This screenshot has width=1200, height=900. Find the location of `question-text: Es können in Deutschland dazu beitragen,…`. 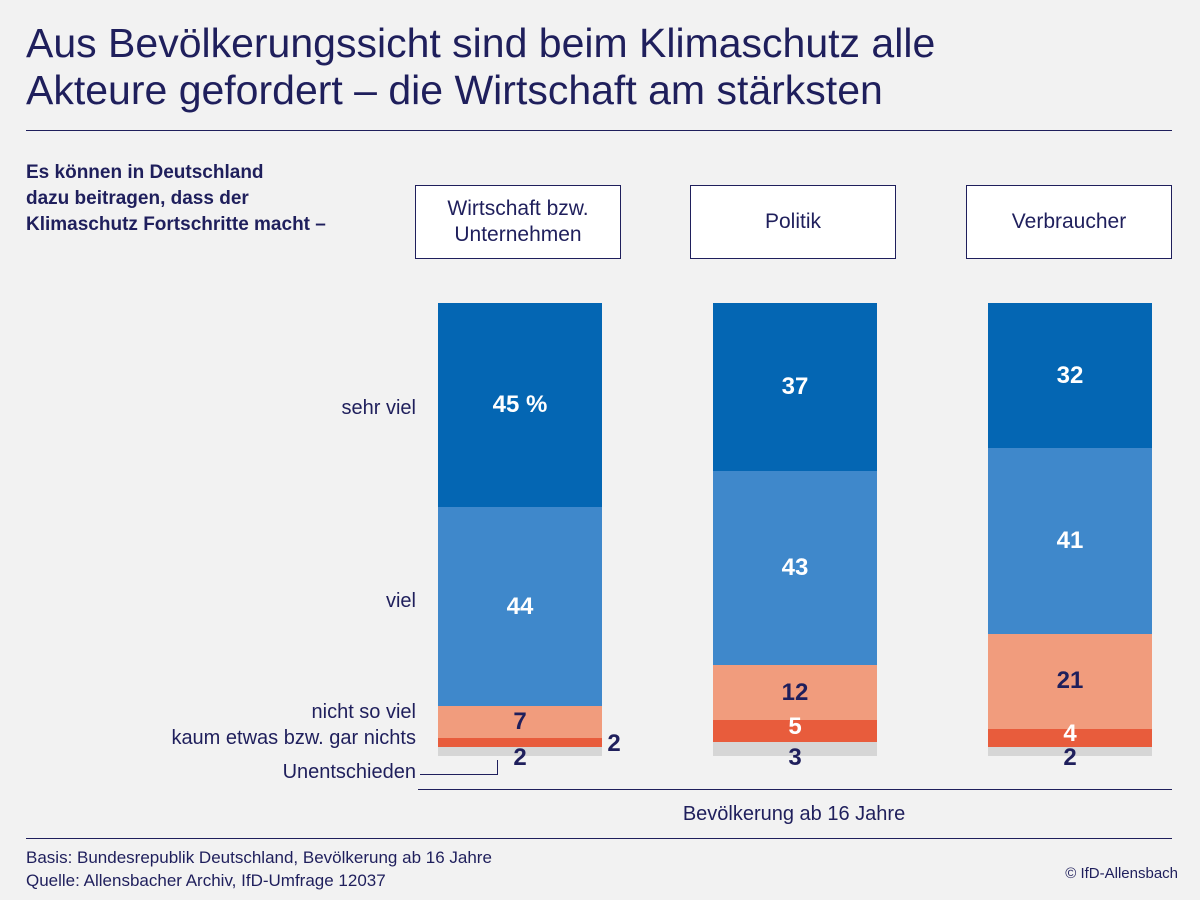

question-text: Es können in Deutschland dazu beitragen,… is located at coordinates (216, 199).